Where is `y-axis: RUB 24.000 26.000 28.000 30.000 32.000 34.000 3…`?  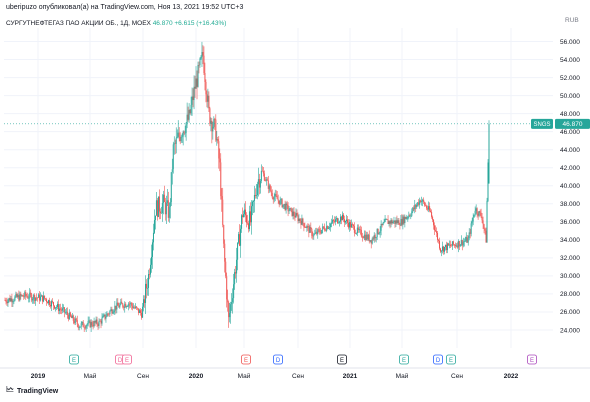
y-axis: RUB 24.000 26.000 28.000 30.000 32.000 34.000 3… is located at coordinates (570, 175).